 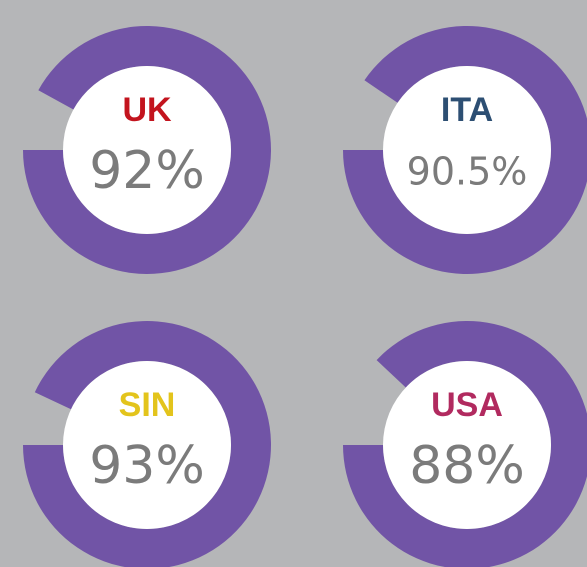 I want to click on donut-title: USA, so click(x=467, y=405).